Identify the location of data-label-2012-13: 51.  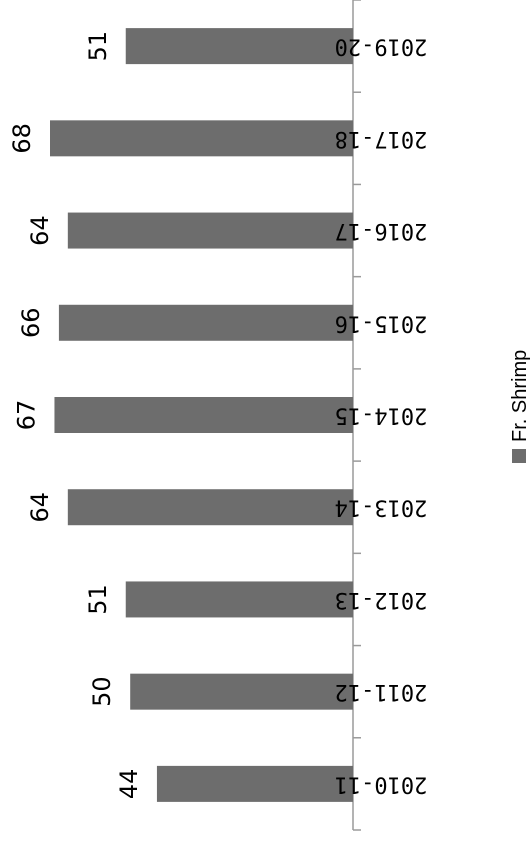
(98, 599).